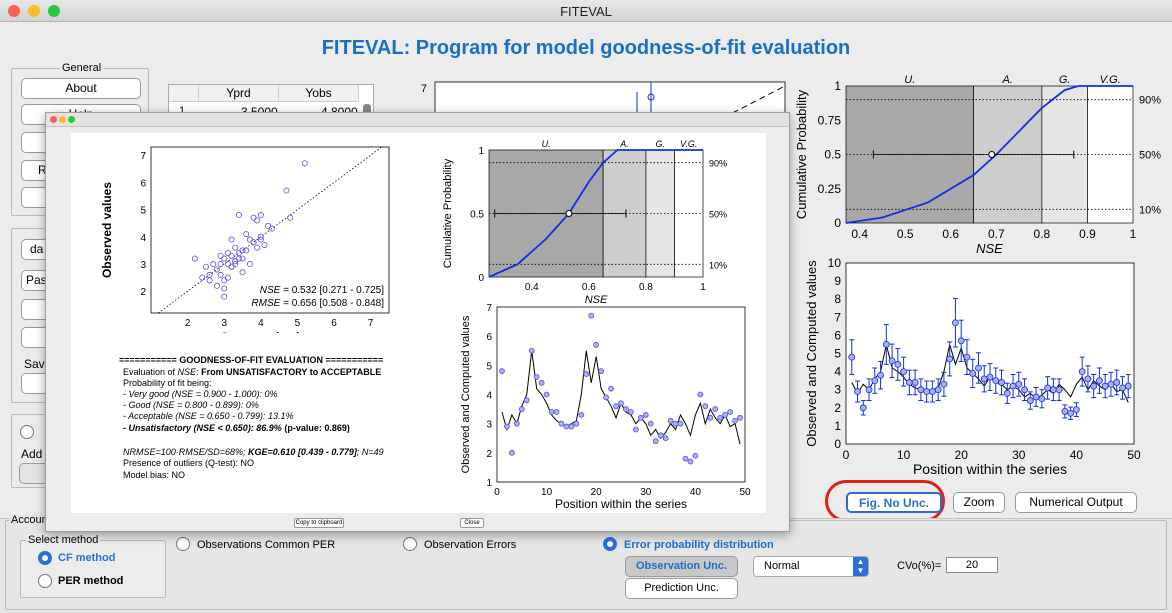 The image size is (1172, 613). What do you see at coordinates (837, 281) in the screenshot?
I see `y-tick-label: 9` at bounding box center [837, 281].